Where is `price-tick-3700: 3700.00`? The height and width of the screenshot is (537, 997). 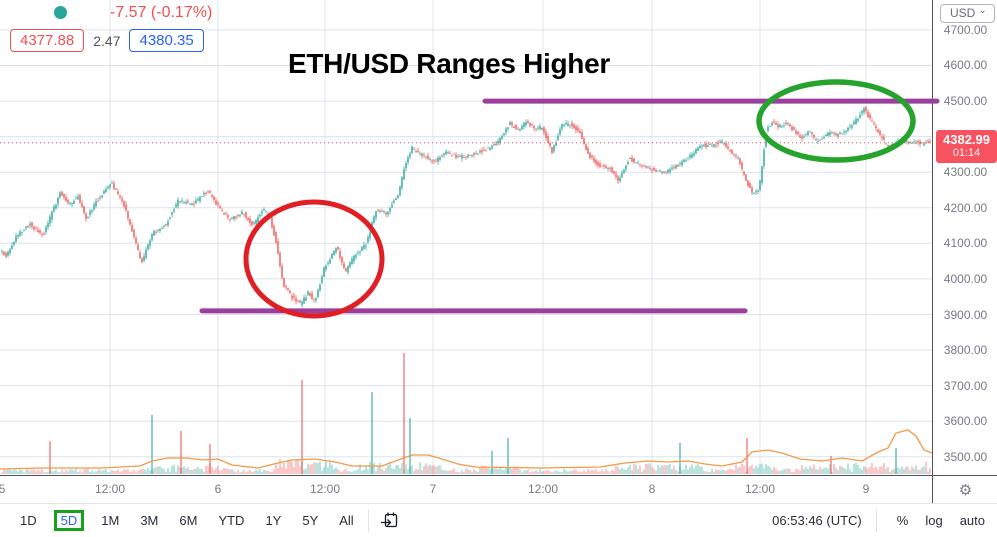 price-tick-3700: 3700.00 is located at coordinates (965, 385).